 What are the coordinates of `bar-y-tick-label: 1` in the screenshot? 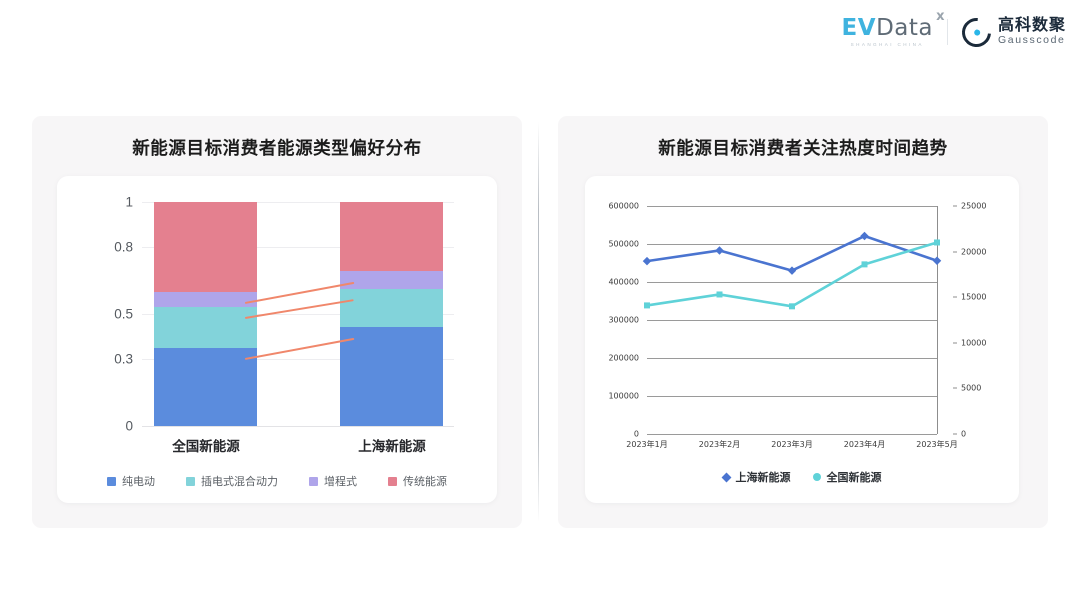 It's located at (129, 202).